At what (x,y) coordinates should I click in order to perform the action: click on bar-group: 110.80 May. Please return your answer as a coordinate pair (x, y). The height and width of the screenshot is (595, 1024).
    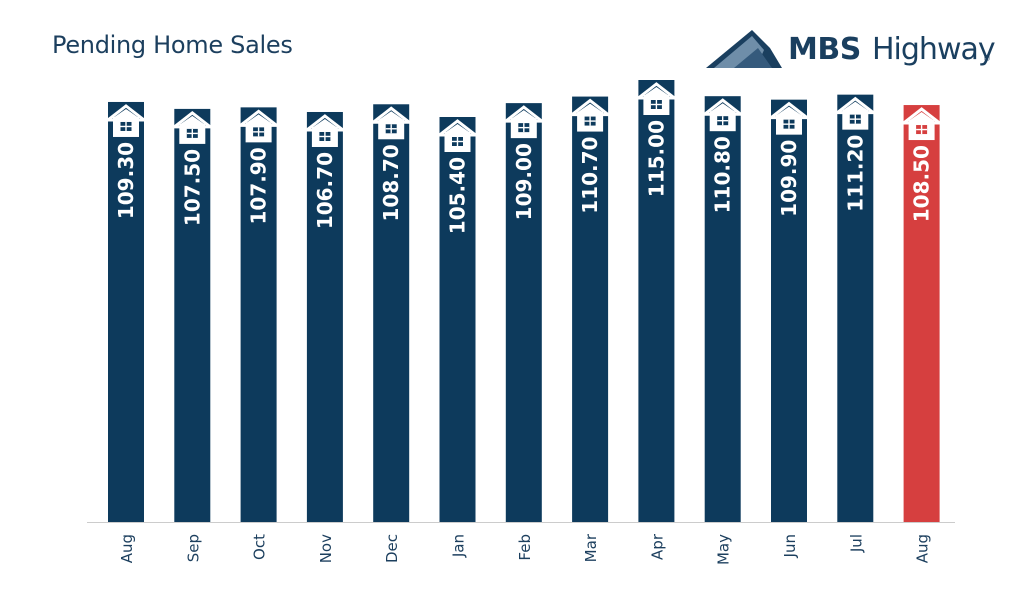
    Looking at the image, I should click on (723, 330).